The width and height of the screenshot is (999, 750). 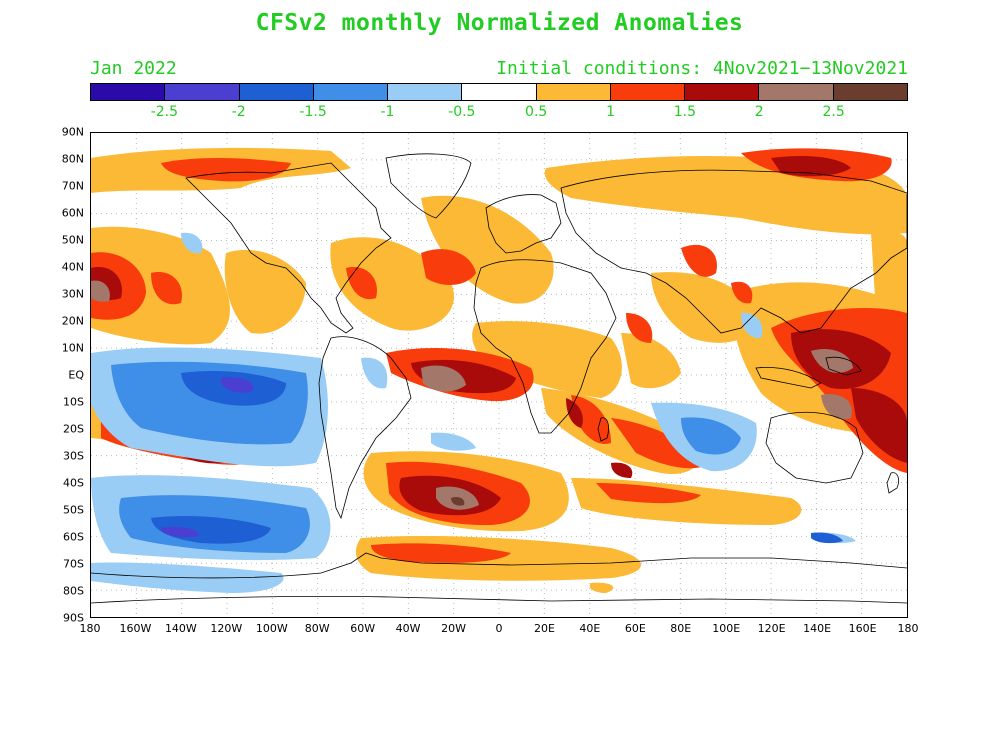 I want to click on latitude-label: 50N, so click(x=72, y=240).